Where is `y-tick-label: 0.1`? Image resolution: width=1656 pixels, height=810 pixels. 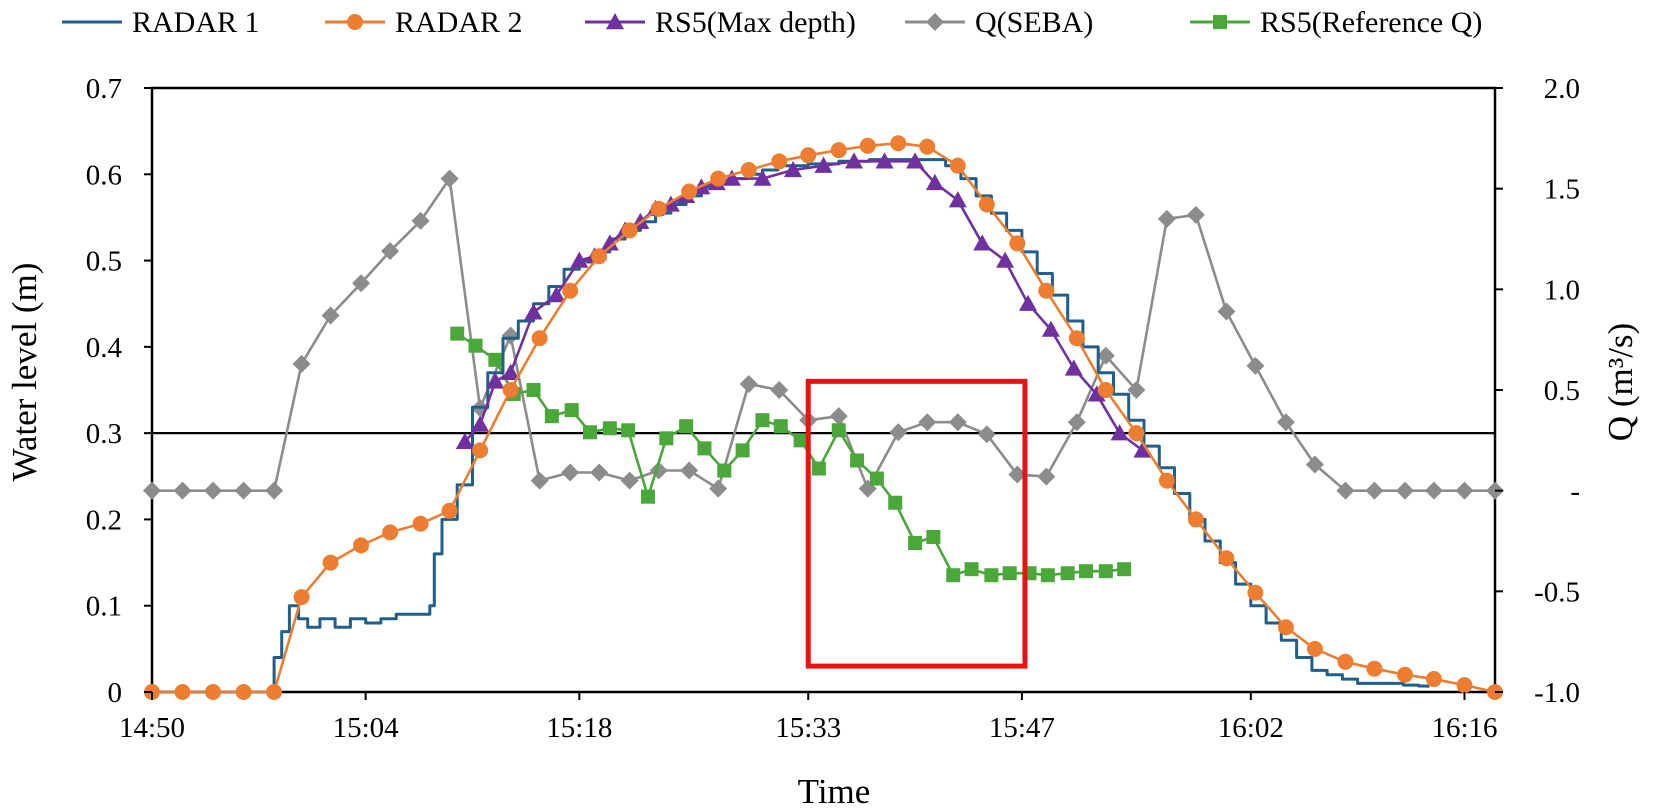 y-tick-label: 0.1 is located at coordinates (104, 607).